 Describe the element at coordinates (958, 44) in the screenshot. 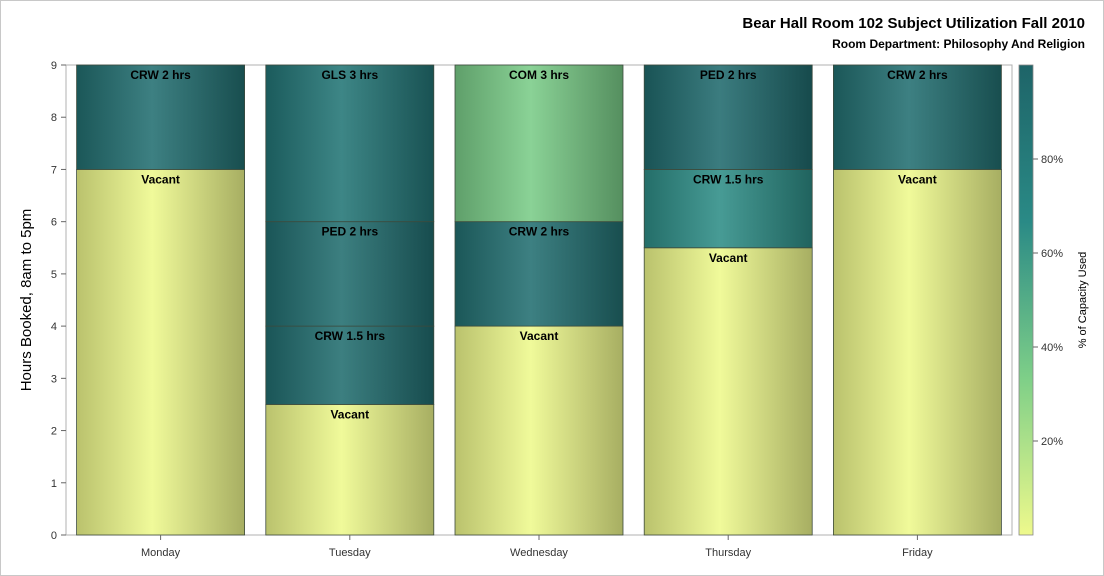

I see `chart-subtitle: Room Department: Philosophy And Religion` at that location.